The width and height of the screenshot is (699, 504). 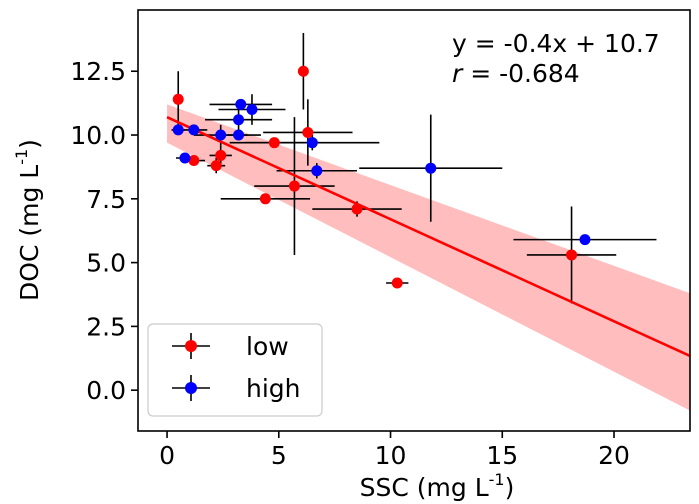 What do you see at coordinates (191, 388) in the screenshot?
I see `legend-high-marker` at bounding box center [191, 388].